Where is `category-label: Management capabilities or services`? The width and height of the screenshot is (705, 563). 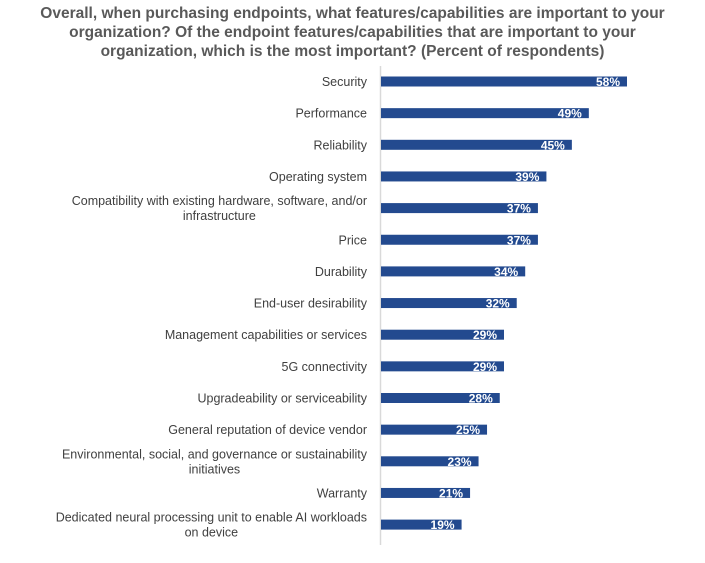 category-label: Management capabilities or services is located at coordinates (266, 335).